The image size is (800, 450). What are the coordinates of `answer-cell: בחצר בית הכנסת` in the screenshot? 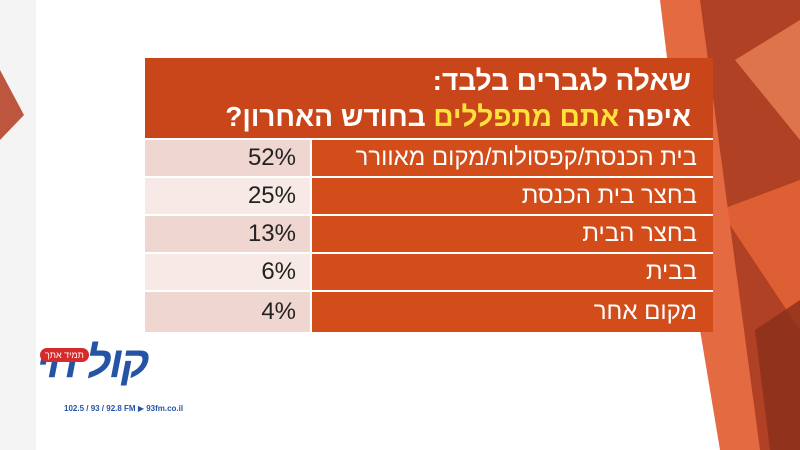 It's located at (511, 196).